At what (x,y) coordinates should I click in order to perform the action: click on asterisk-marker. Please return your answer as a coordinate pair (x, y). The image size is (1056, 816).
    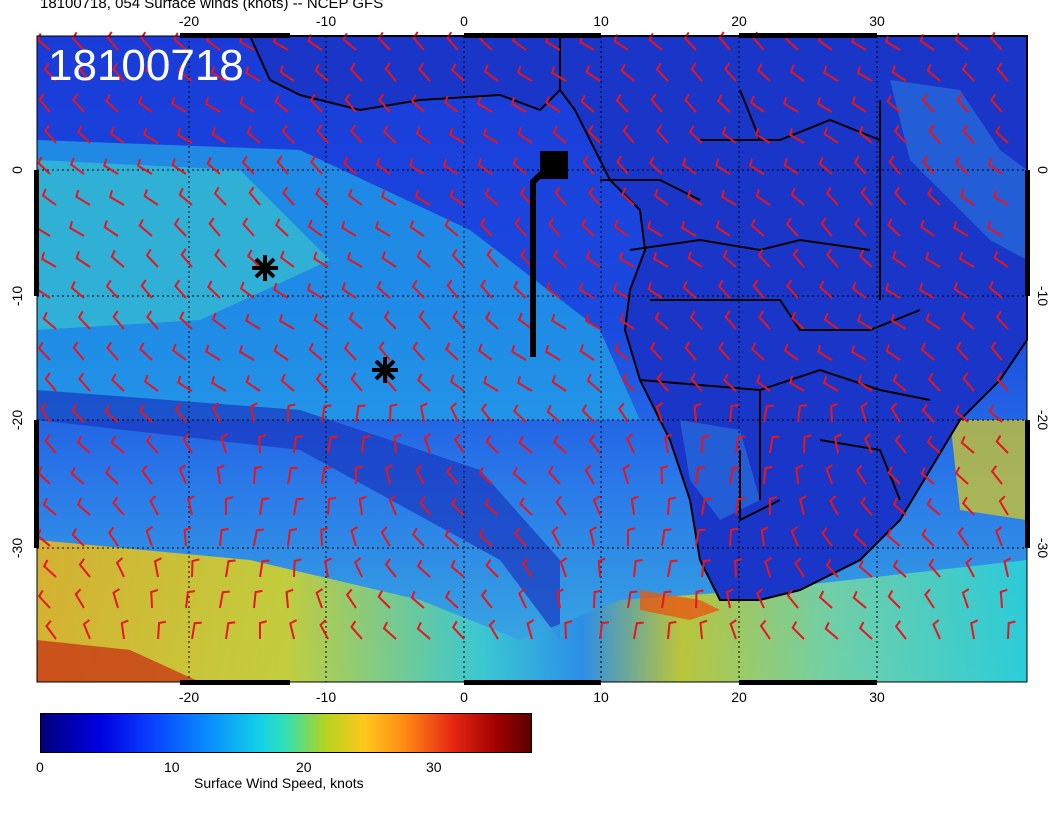
    Looking at the image, I should click on (265, 268).